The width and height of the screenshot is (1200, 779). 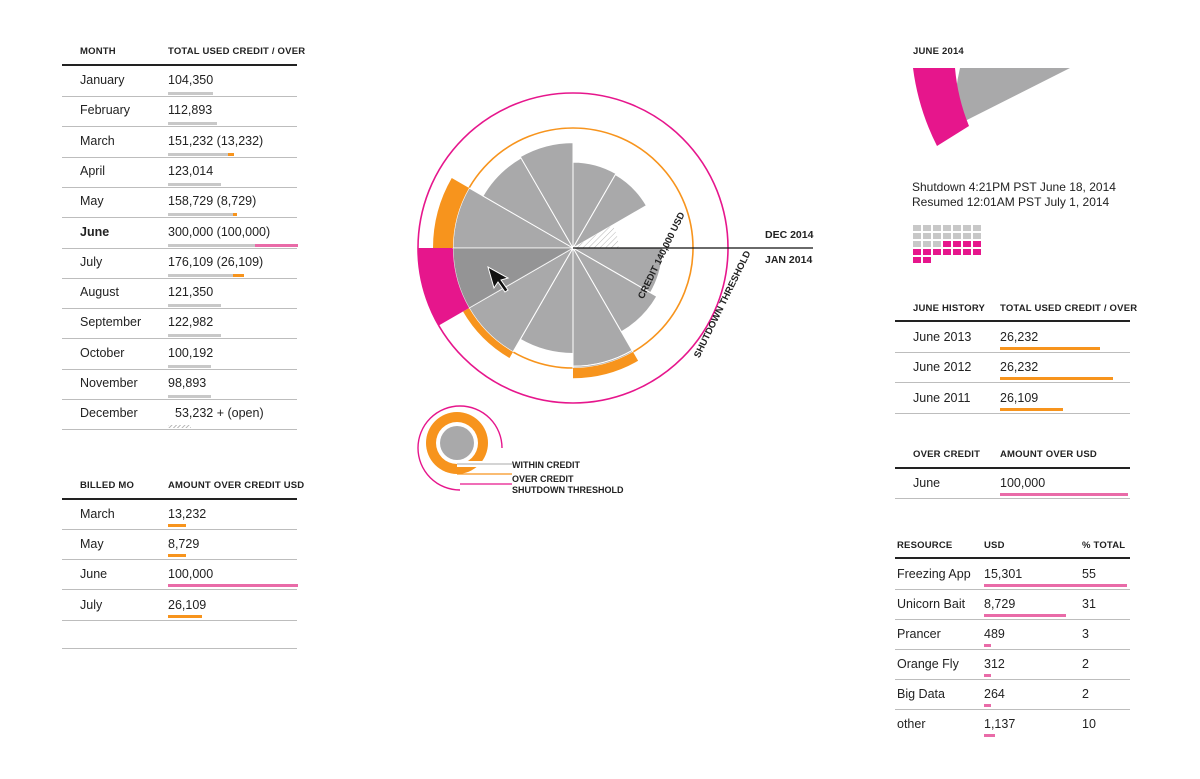 What do you see at coordinates (789, 260) in the screenshot?
I see `label-jan-2014: JAN 2014` at bounding box center [789, 260].